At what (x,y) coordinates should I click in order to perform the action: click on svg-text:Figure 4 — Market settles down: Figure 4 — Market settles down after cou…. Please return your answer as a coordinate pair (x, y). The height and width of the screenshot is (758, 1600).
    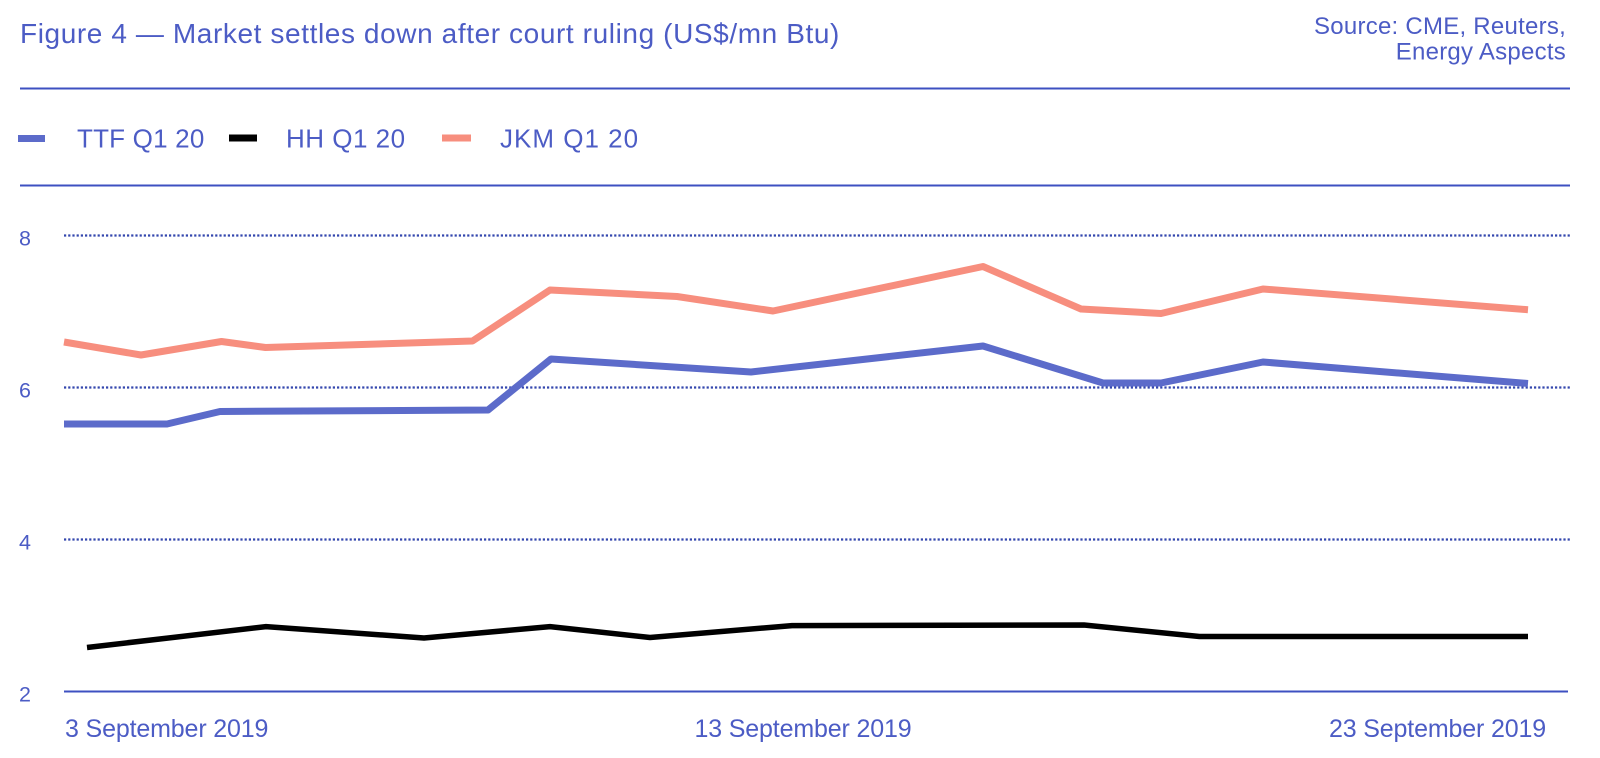
    Looking at the image, I should click on (430, 33).